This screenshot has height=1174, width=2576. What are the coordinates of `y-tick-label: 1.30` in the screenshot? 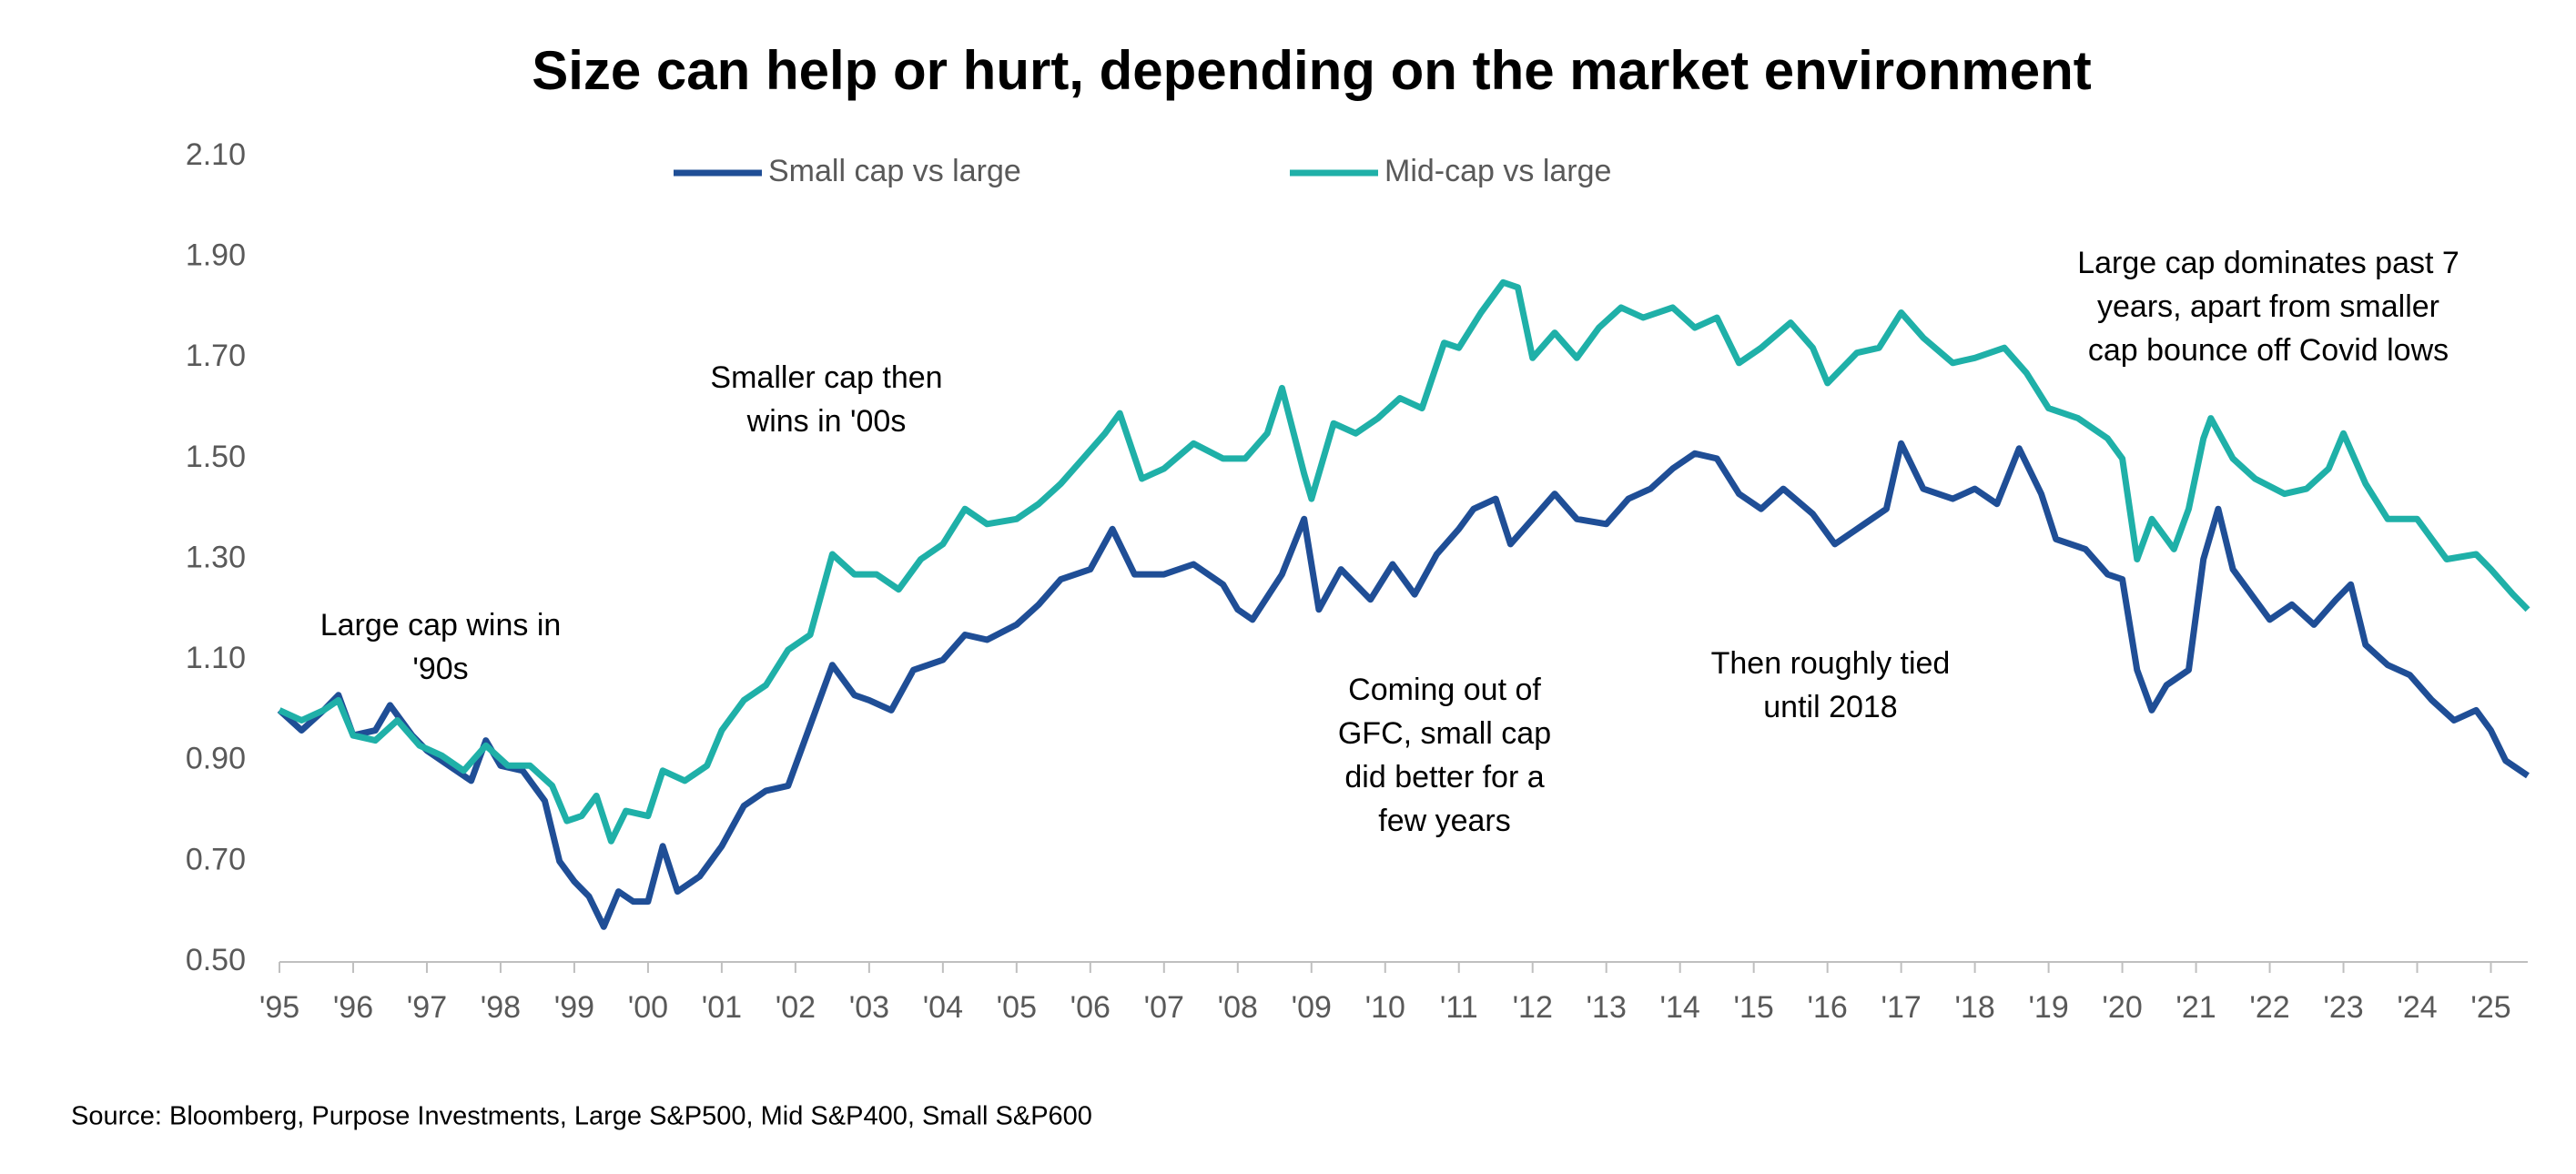 It's located at (216, 557).